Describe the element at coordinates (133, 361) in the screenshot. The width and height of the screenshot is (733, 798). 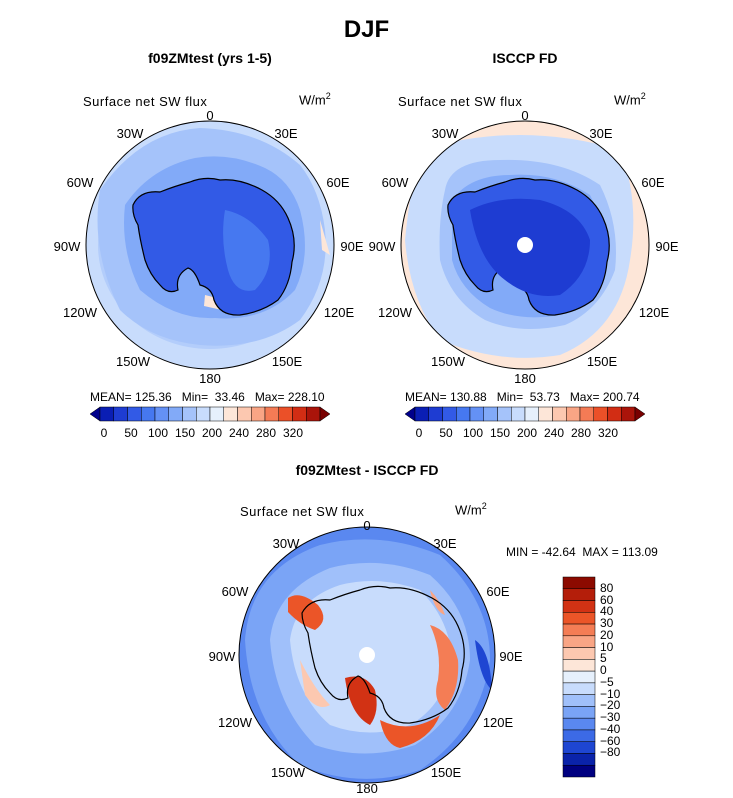
I see `p1-lon-150w: 150W` at that location.